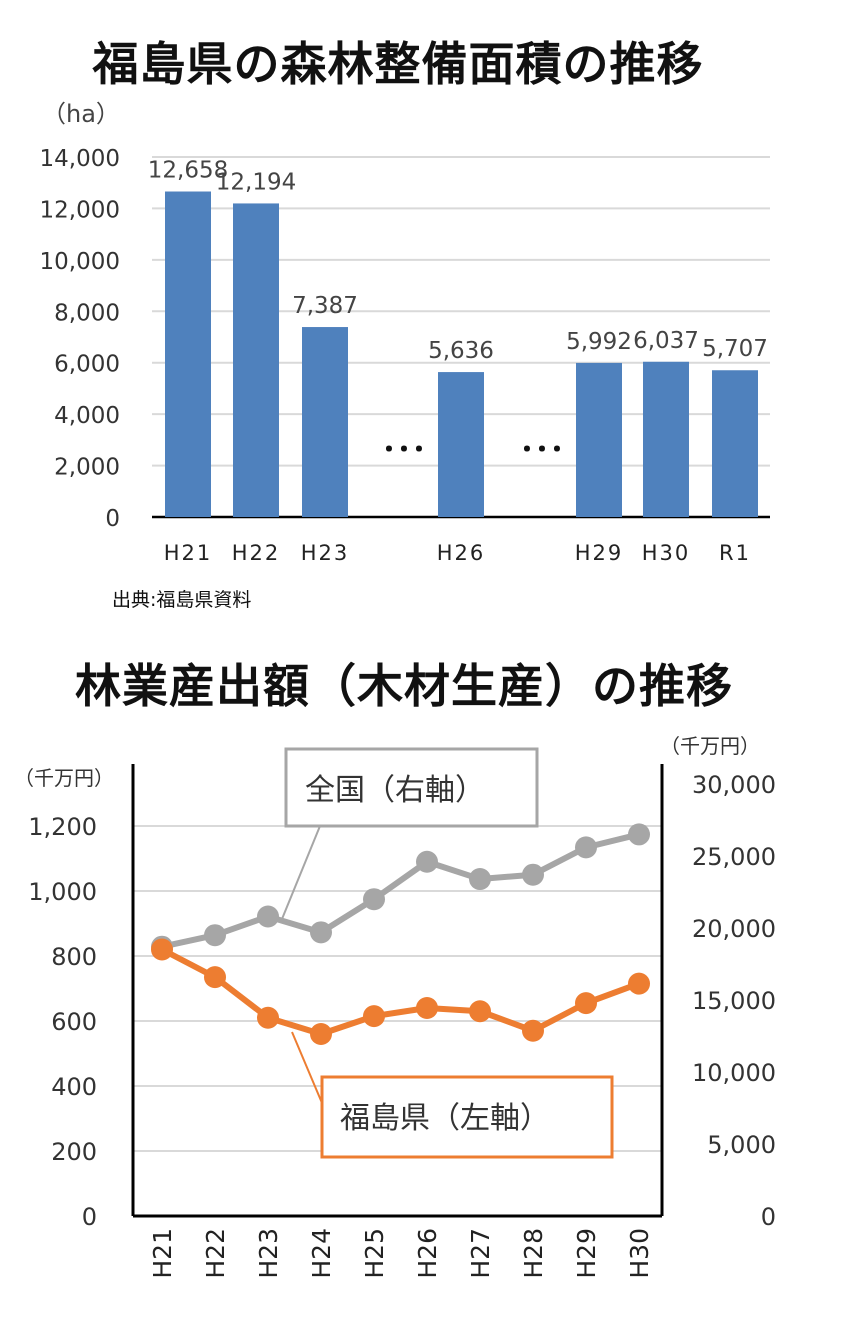 This screenshot has height=1318, width=856. I want to click on line-left-y-tick-label: 400, so click(74, 1087).